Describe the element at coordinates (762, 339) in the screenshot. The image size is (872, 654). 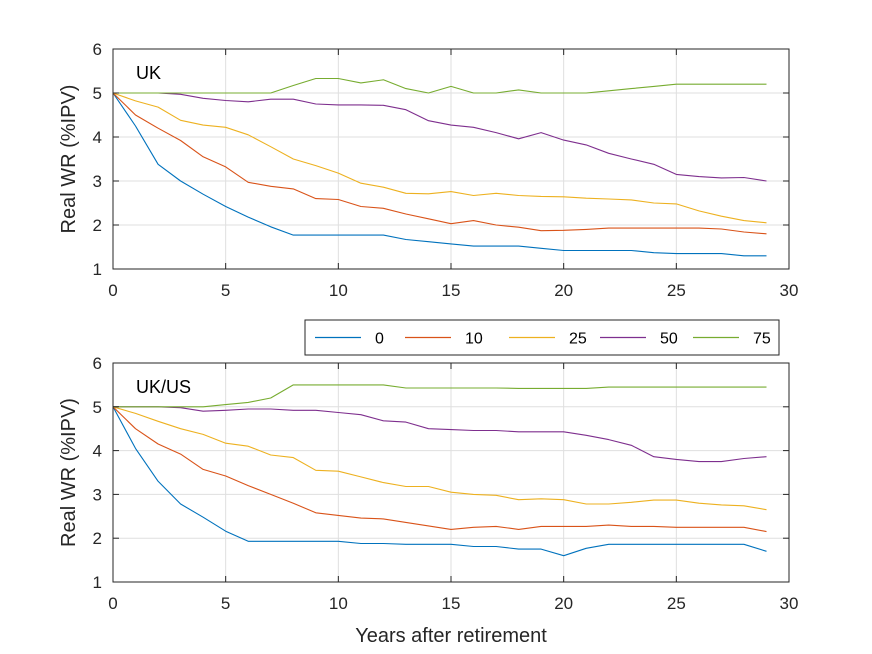
I see `legend-entry-75: 75` at that location.